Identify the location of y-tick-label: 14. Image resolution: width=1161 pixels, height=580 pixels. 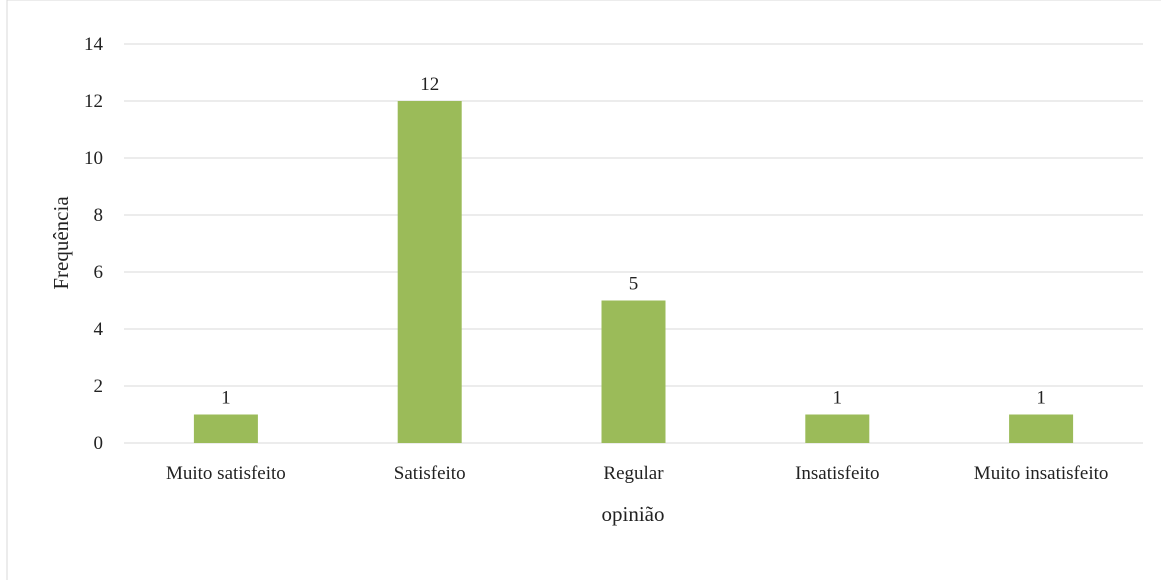
(94, 44).